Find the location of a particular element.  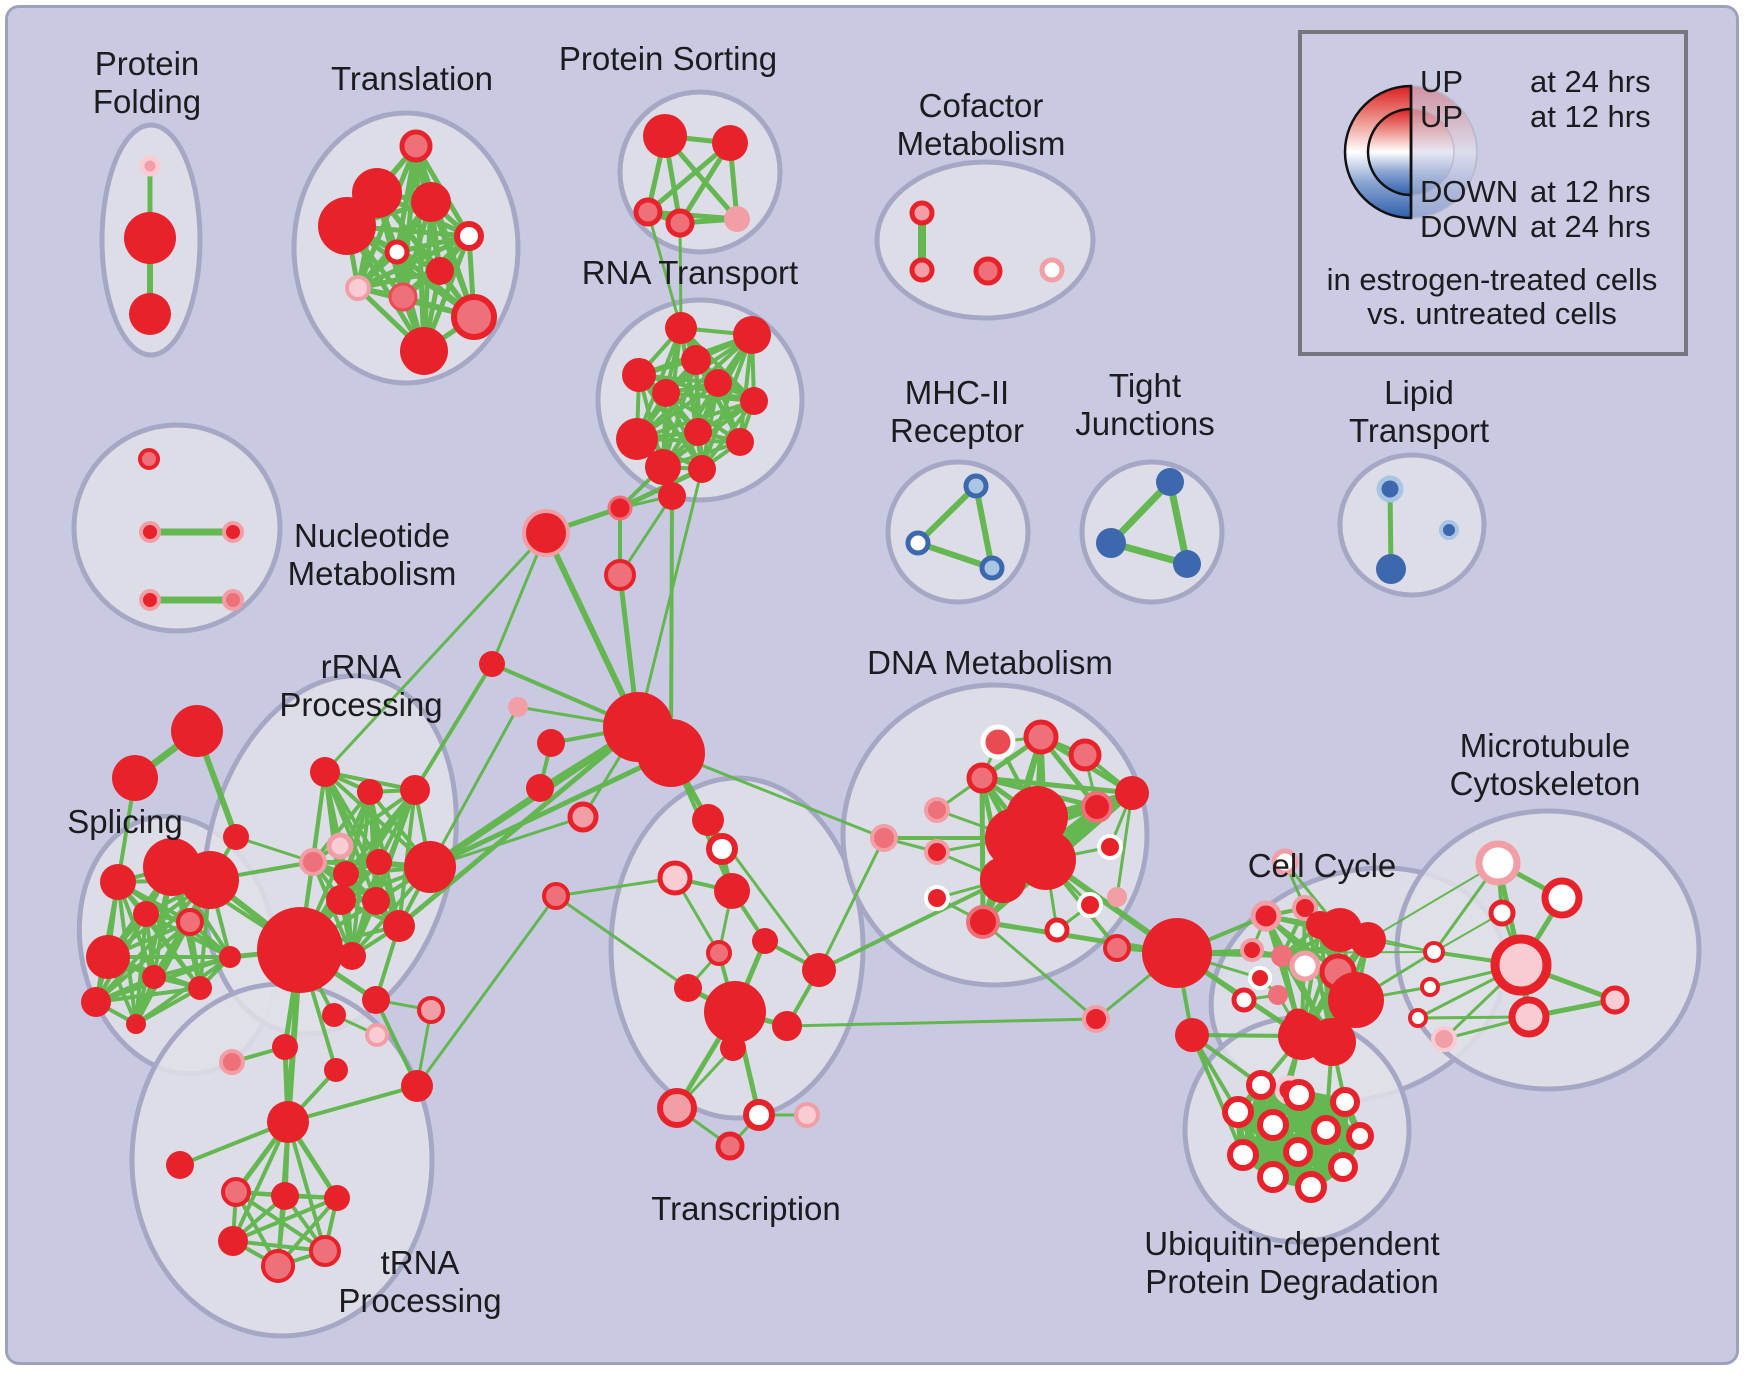

node-t11 is located at coordinates (424, 351).